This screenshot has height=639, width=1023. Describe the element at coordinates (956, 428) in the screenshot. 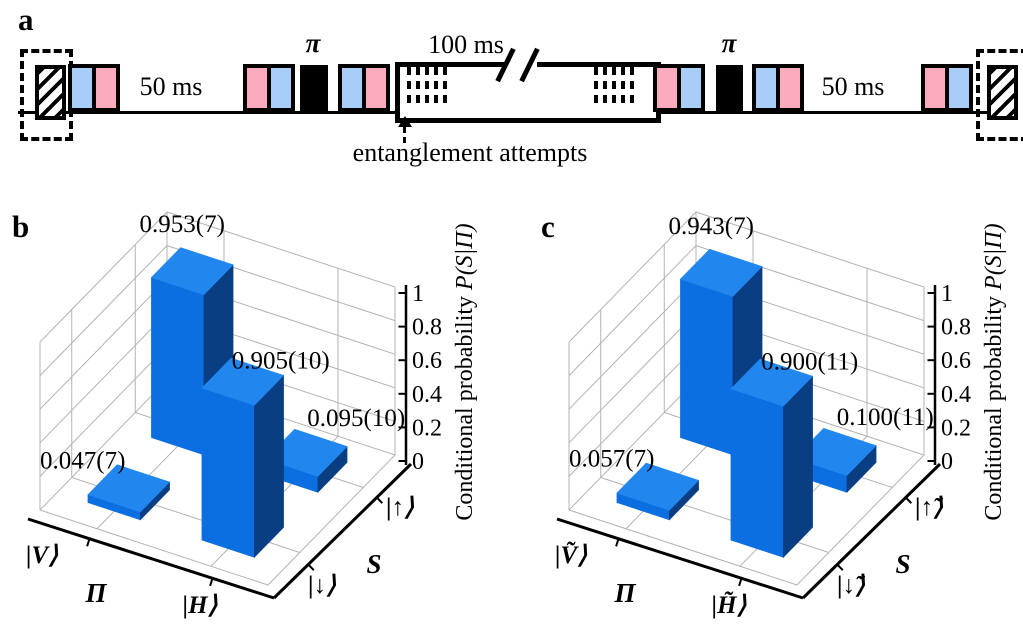

I see `z-tick-label: 0.2` at that location.